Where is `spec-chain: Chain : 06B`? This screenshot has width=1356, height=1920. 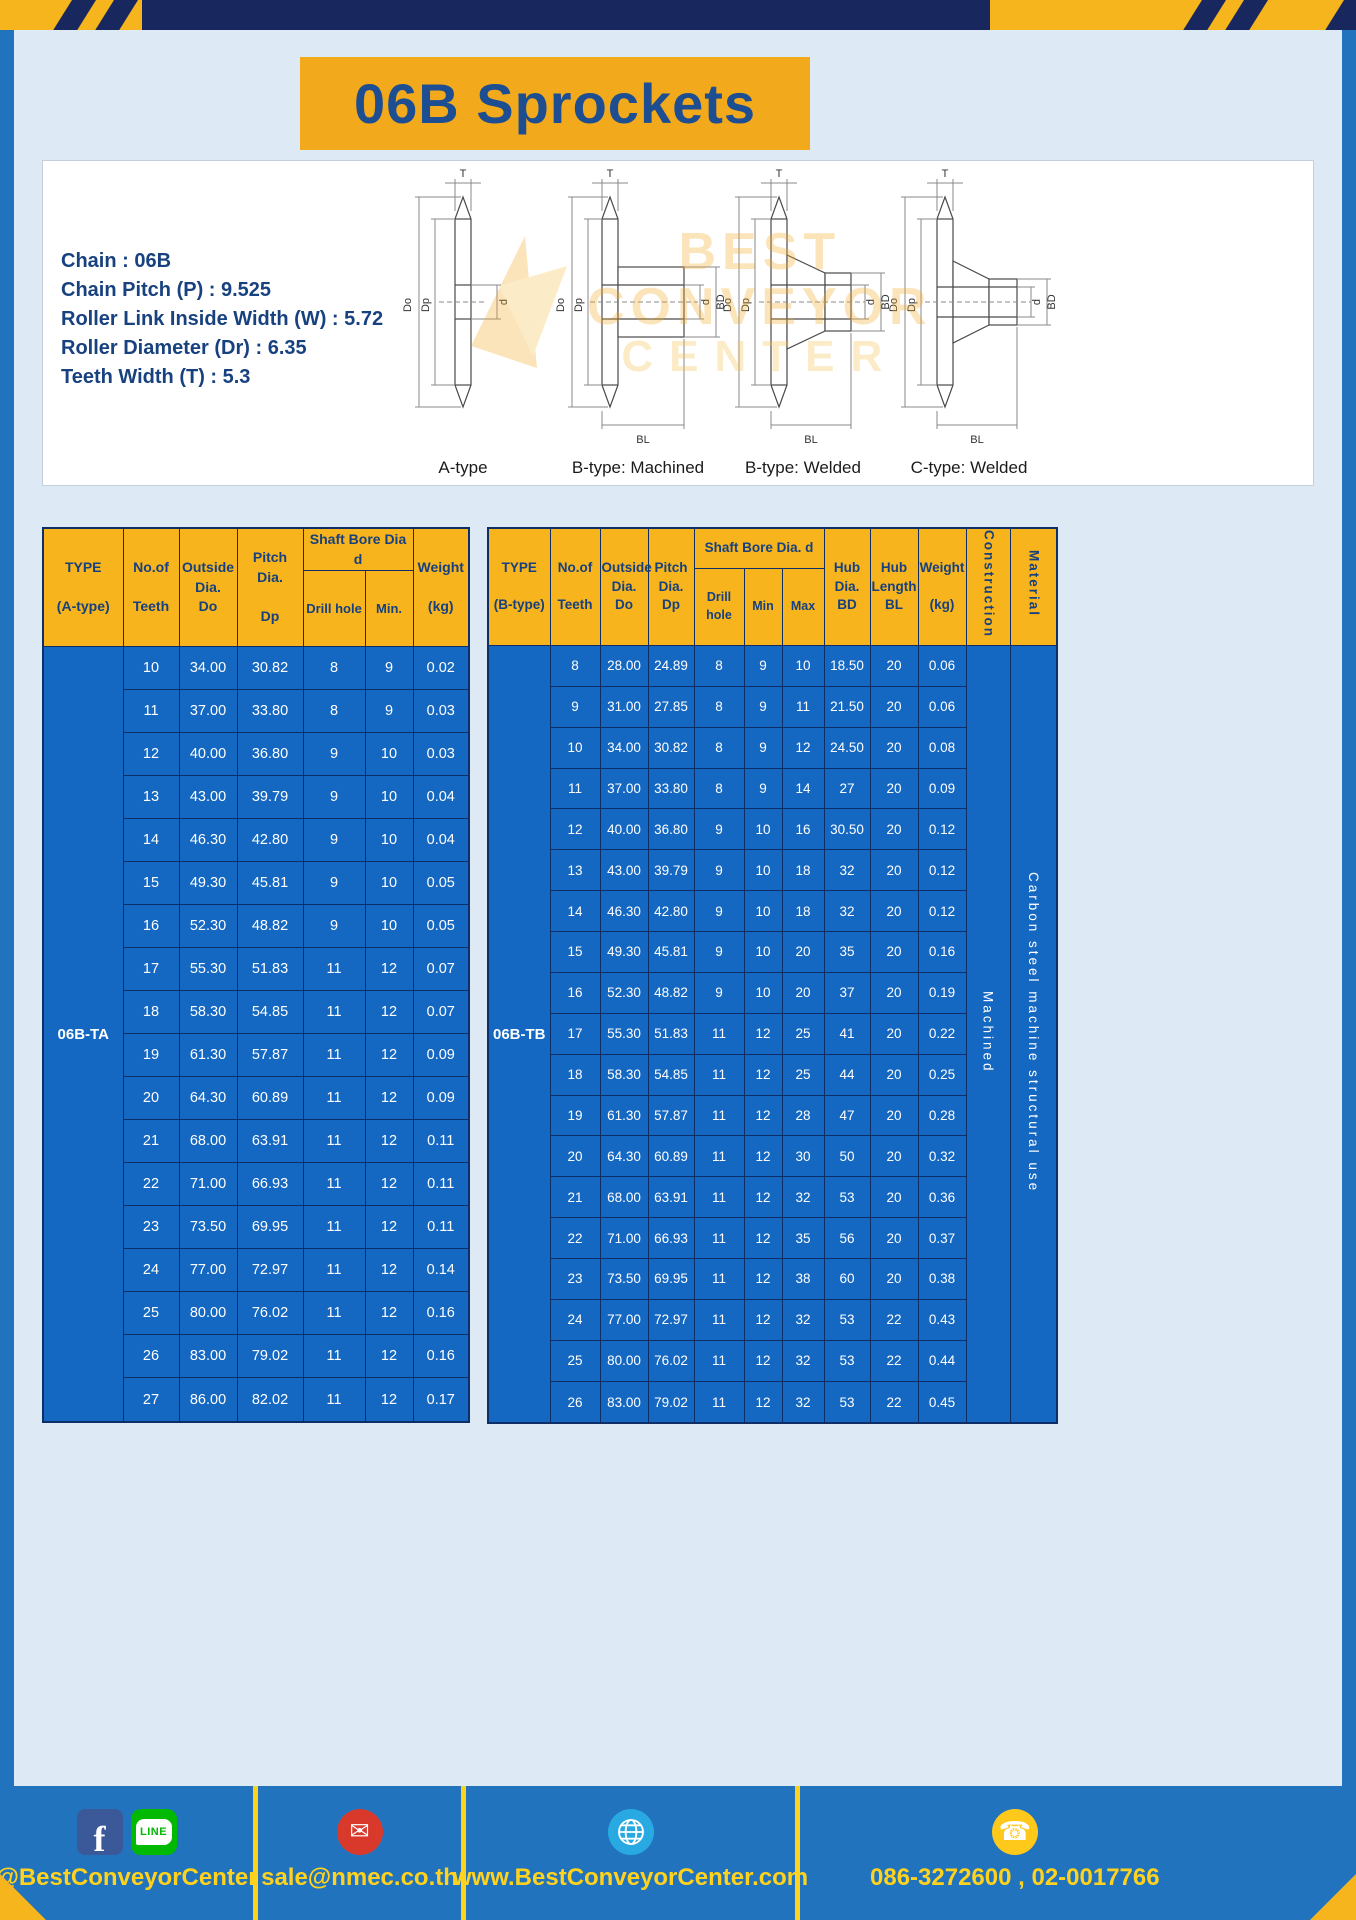
spec-chain: Chain : 06B is located at coordinates (116, 261).